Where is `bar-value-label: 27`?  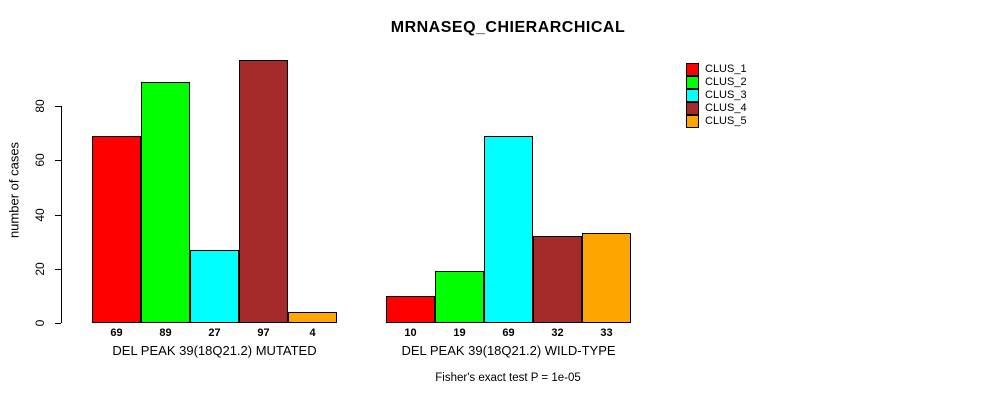
bar-value-label: 27 is located at coordinates (214, 333).